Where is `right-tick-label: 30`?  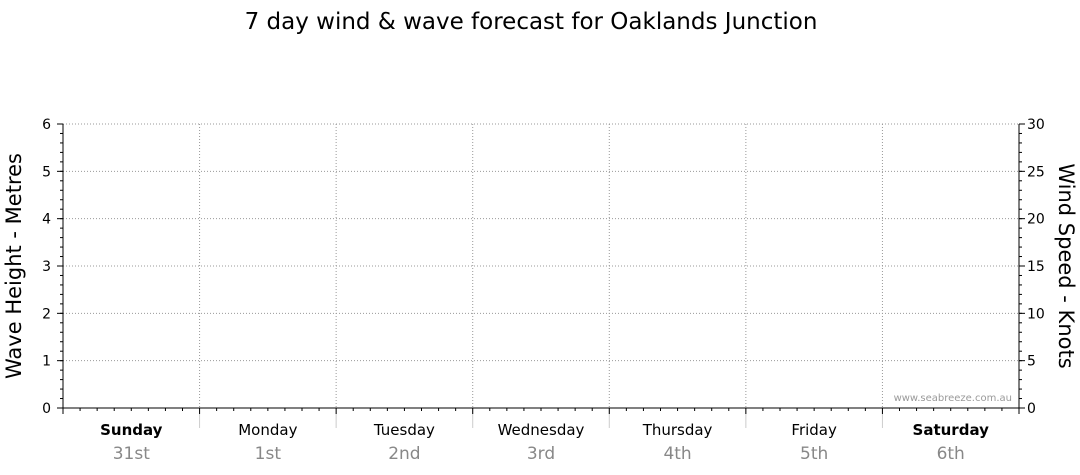
right-tick-label: 30 is located at coordinates (1036, 125).